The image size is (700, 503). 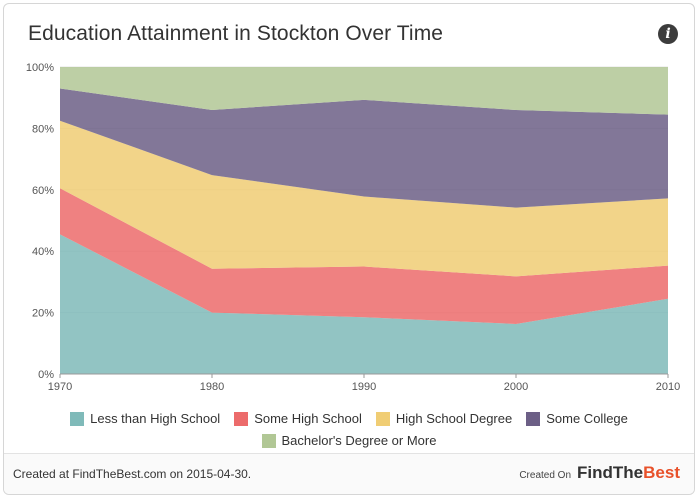 I want to click on legend-label: High School Degree, so click(x=454, y=418).